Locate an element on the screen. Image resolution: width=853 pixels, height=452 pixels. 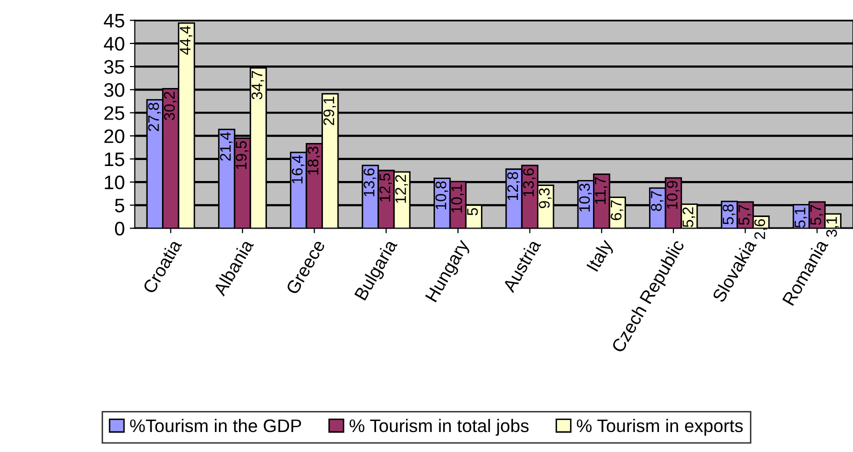
data-label: 16,4 is located at coordinates (298, 169).